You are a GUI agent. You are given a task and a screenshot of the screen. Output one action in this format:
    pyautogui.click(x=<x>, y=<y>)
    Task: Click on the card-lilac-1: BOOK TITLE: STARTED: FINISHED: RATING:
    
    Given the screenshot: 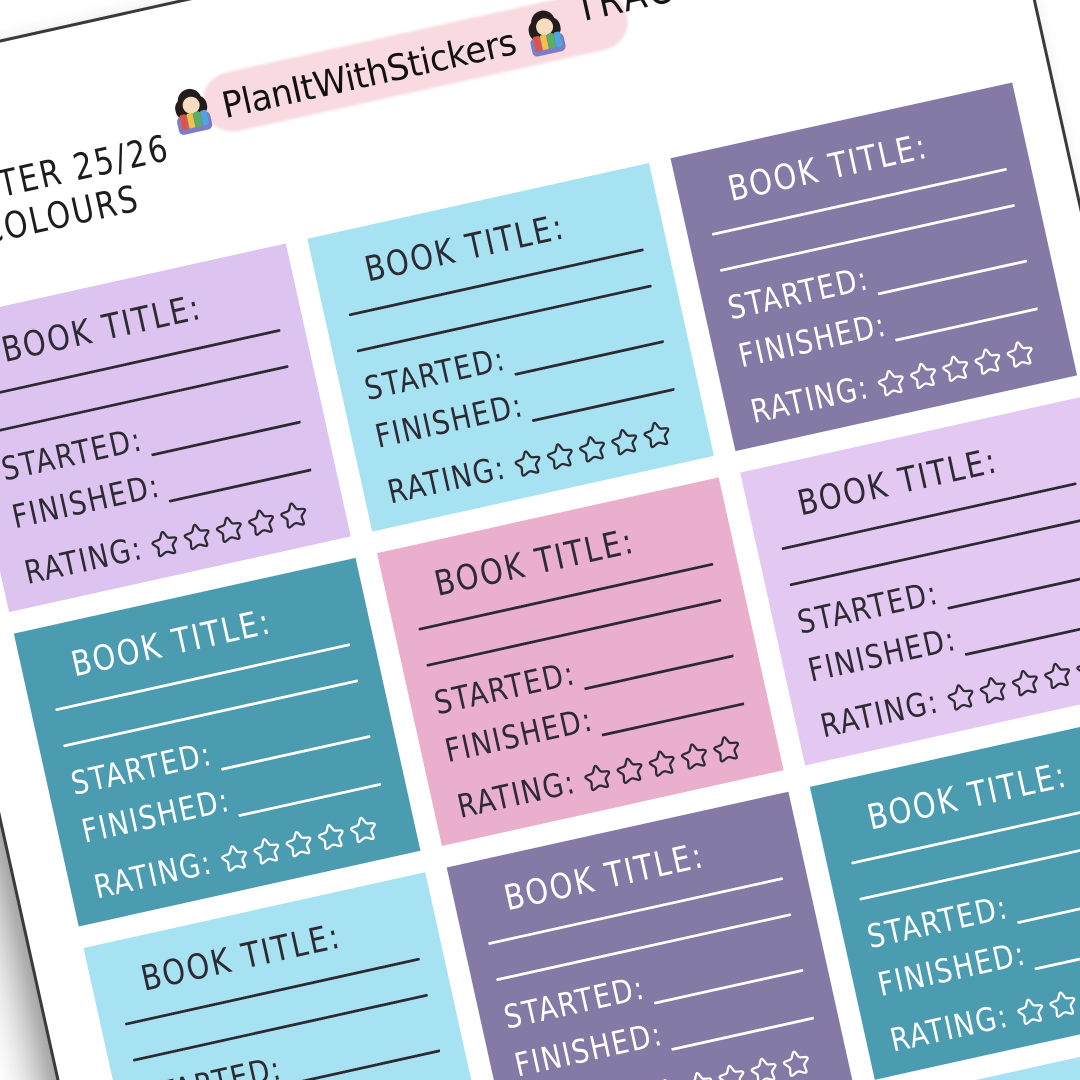 What is the action you would take?
    pyautogui.click(x=910, y=581)
    